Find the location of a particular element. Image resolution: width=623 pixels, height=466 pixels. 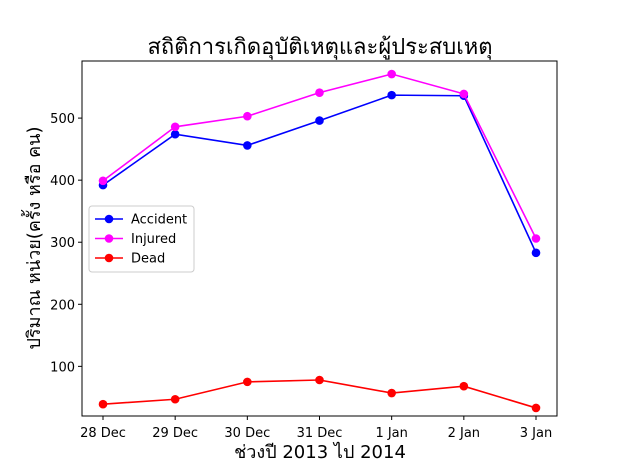

x-tick-label: 28 Dec is located at coordinates (103, 433).